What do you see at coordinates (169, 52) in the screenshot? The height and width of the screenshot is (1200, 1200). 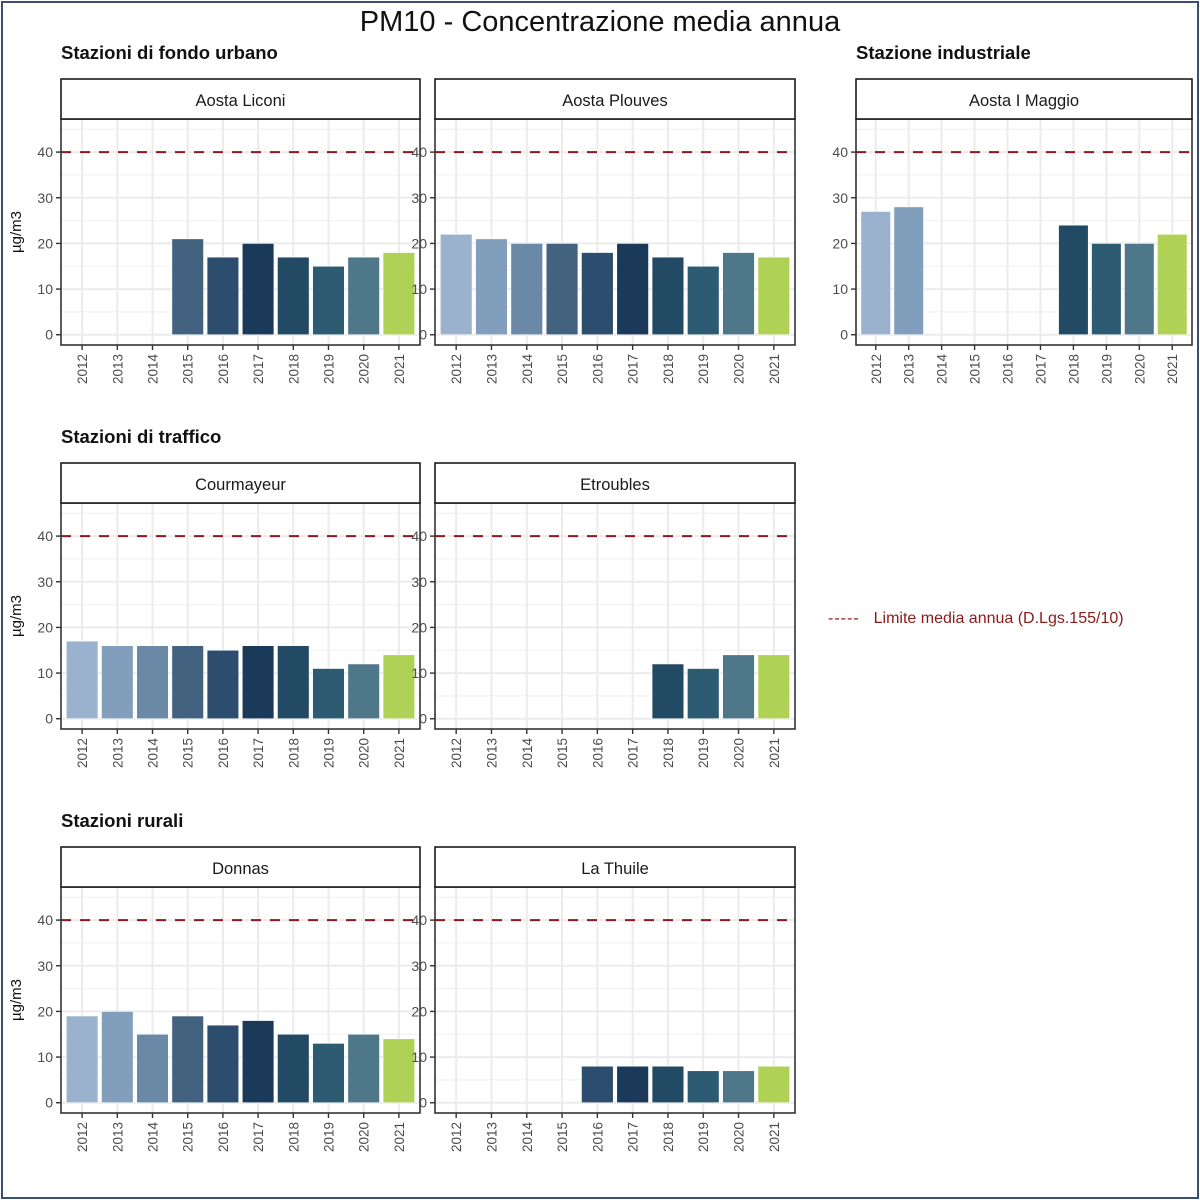 I see `section-title-urban: Stazioni di fondo urbano` at bounding box center [169, 52].